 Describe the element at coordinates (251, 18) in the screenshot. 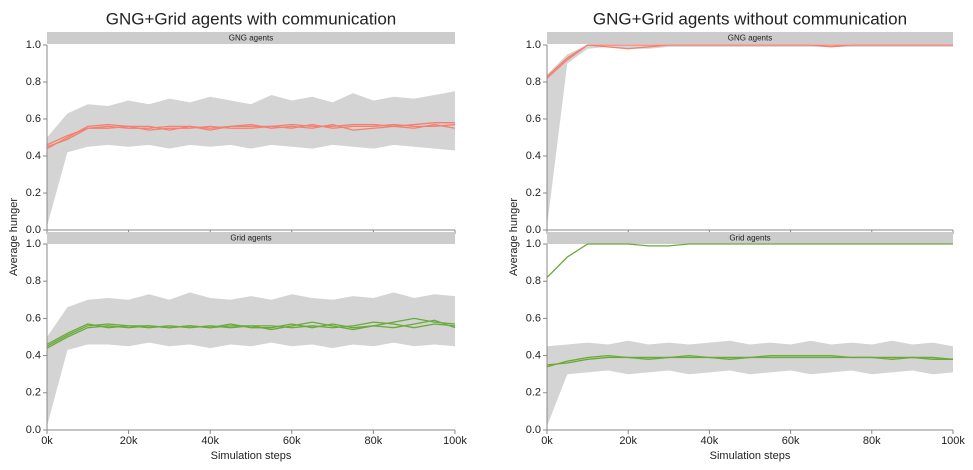

I see `chart-title: GNG+Grid agents with communication` at that location.